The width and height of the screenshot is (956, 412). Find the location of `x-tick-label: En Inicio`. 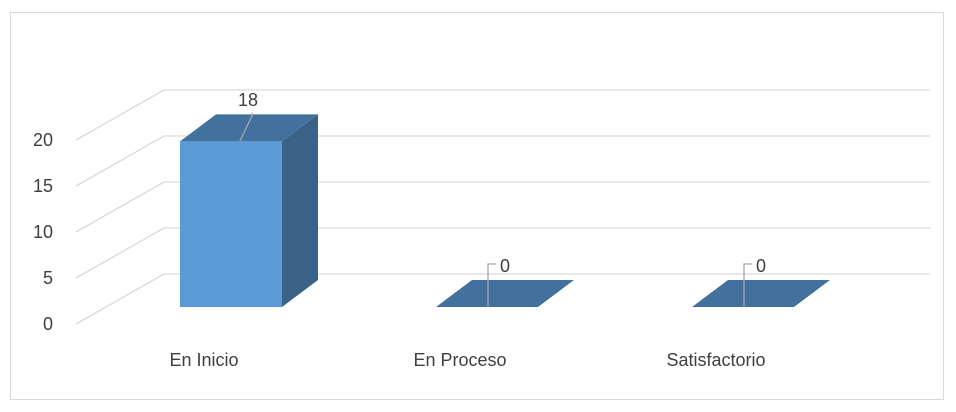

x-tick-label: En Inicio is located at coordinates (203, 360).